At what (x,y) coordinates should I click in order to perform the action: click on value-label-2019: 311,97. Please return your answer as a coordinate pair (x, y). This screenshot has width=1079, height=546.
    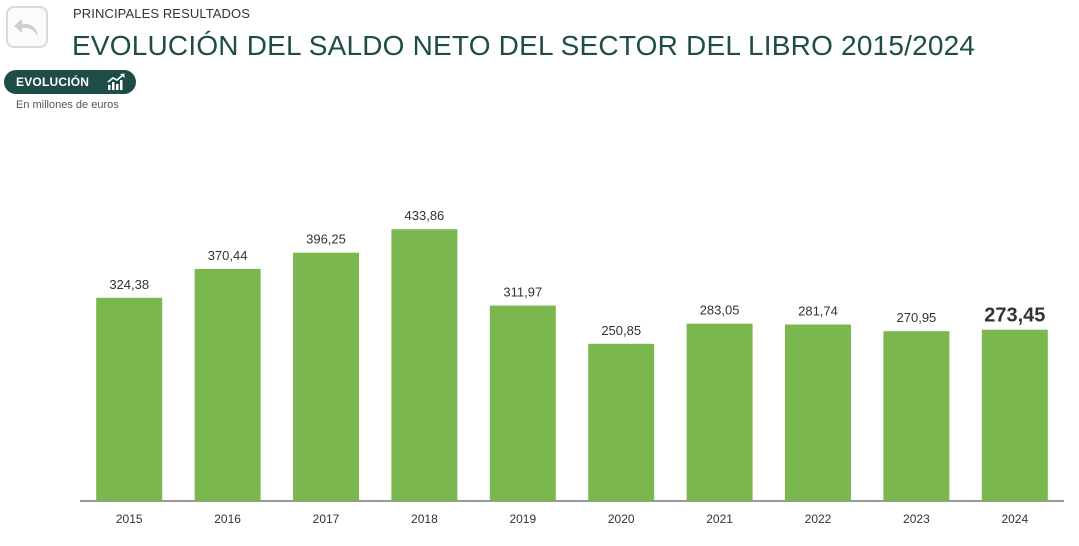
    Looking at the image, I should click on (522, 292).